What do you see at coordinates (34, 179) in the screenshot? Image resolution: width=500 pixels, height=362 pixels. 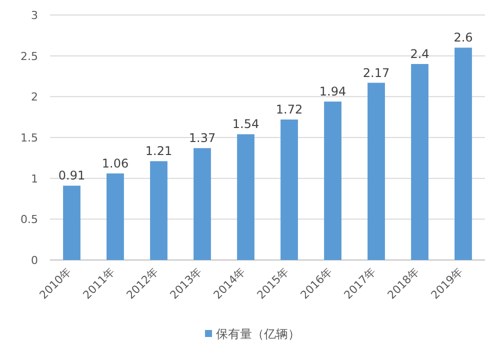 I see `y-tick-label: 1` at bounding box center [34, 179].